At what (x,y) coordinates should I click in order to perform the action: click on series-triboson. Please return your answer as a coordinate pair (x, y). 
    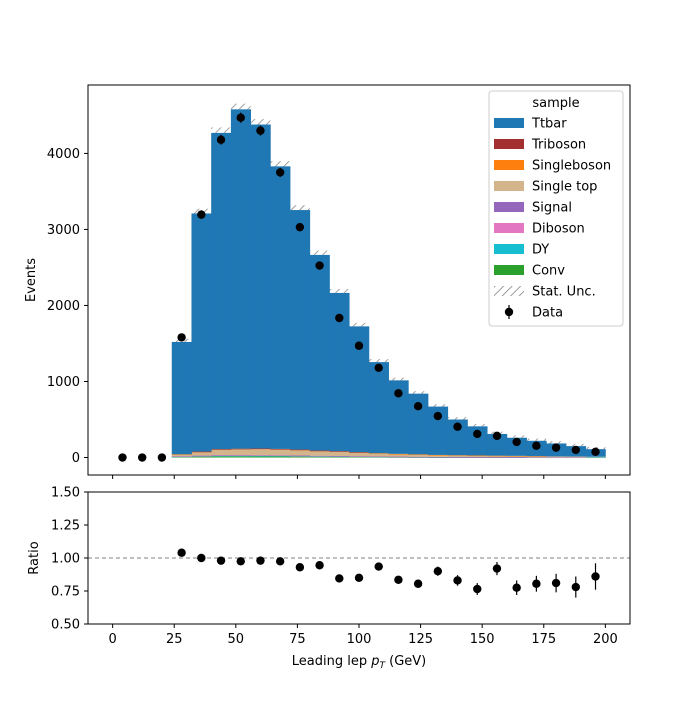
    Looking at the image, I should click on (280, 450).